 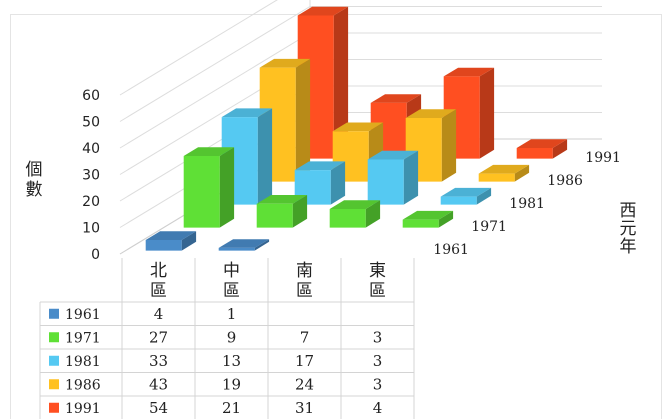 I want to click on y-tick-label: 10, so click(x=91, y=229).